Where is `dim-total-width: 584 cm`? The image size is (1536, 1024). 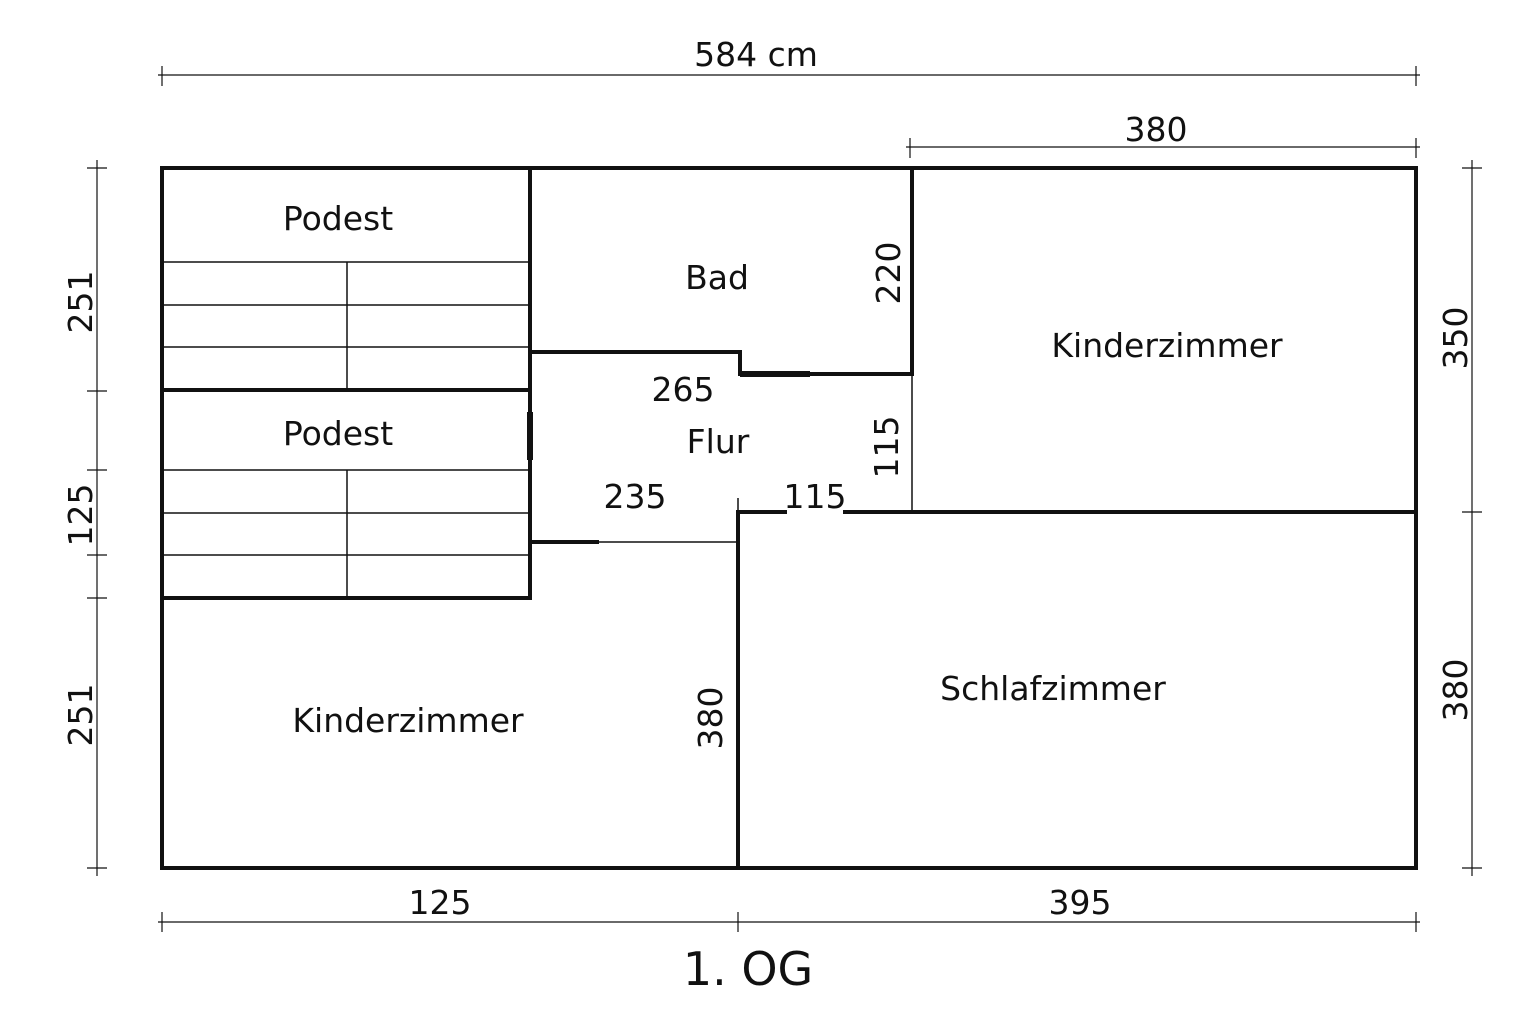 dim-total-width: 584 cm is located at coordinates (756, 54).